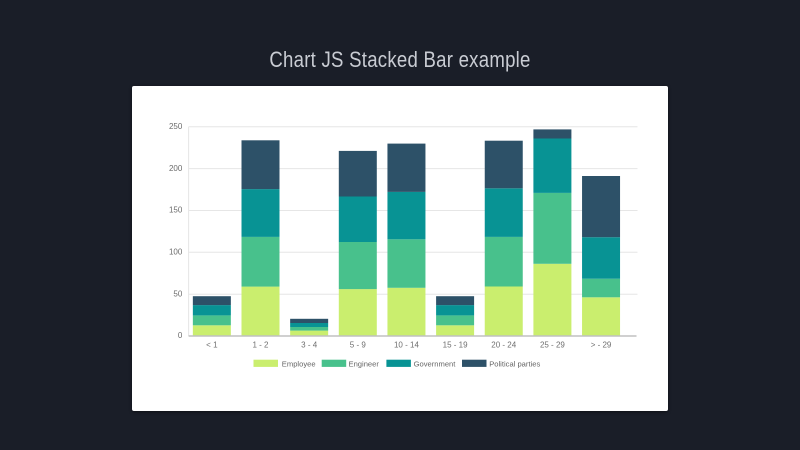 This screenshot has height=450, width=800. Describe the element at coordinates (364, 363) in the screenshot. I see `svg-text: Engineer` at that location.